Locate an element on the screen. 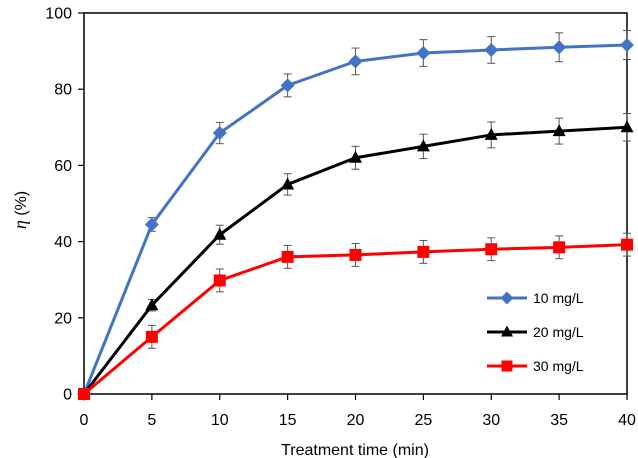  y-tick-label: 20 is located at coordinates (63, 318).